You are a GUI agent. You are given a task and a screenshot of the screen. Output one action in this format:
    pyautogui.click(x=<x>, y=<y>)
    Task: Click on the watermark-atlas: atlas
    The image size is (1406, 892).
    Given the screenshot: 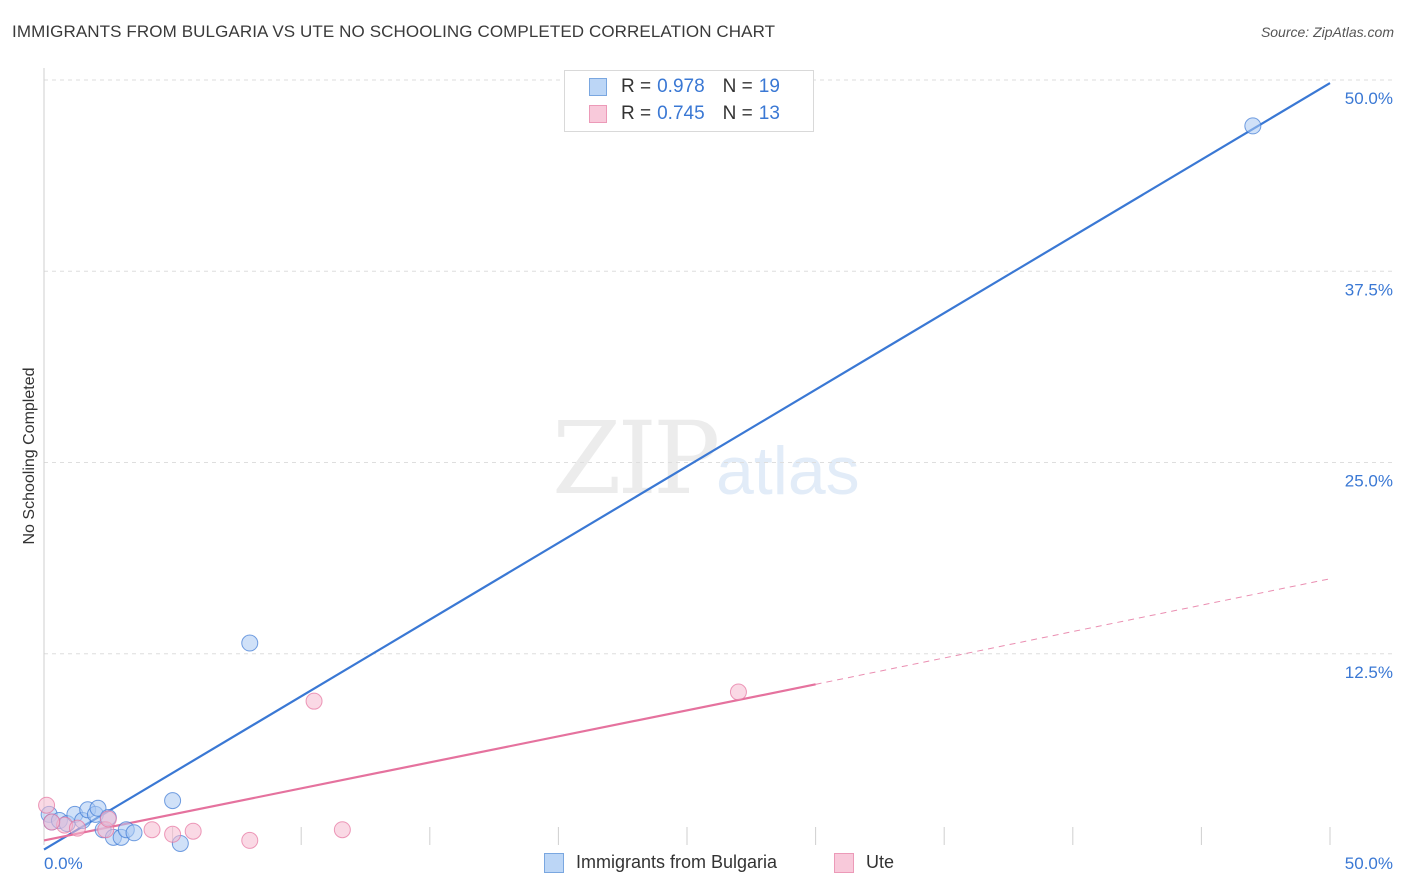 What is the action you would take?
    pyautogui.click(x=788, y=471)
    